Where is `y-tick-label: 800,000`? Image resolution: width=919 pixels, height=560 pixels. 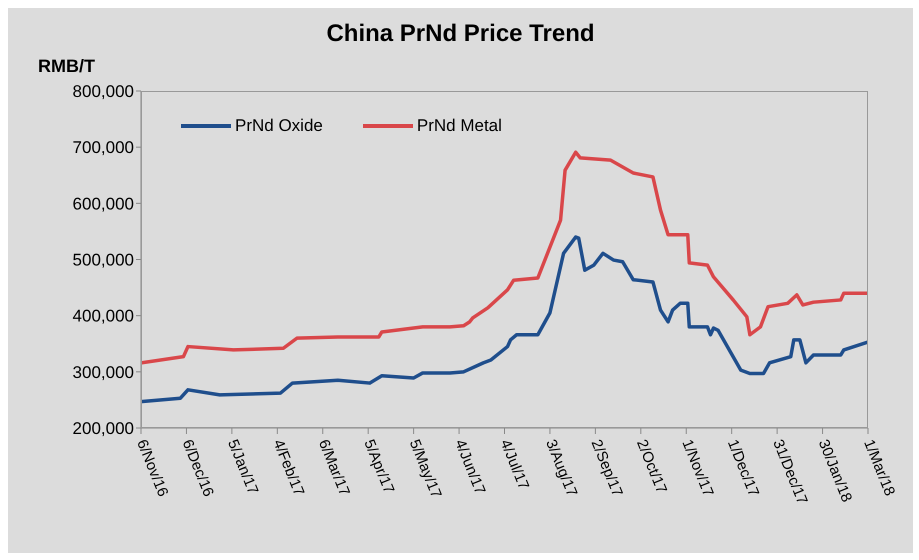 y-tick-label: 800,000 is located at coordinates (103, 92).